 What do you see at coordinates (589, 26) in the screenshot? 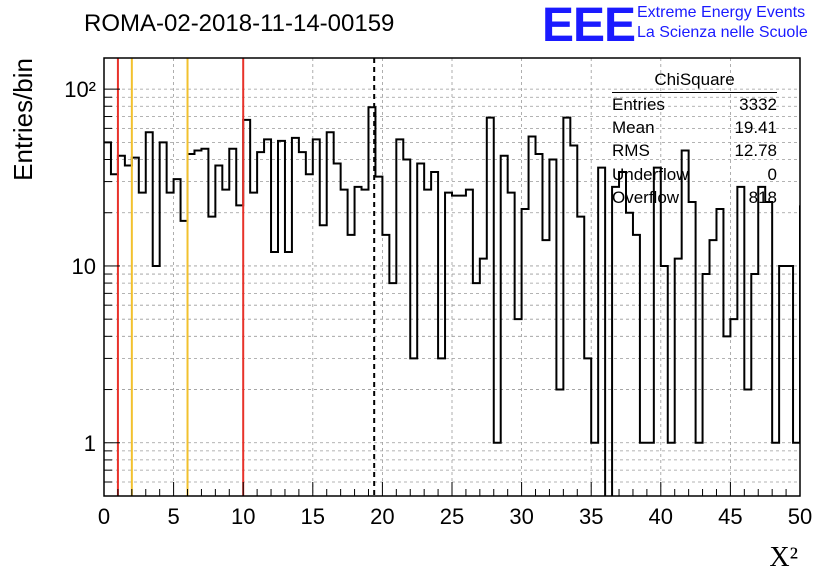
I see `eee-logo: EEE` at bounding box center [589, 26].